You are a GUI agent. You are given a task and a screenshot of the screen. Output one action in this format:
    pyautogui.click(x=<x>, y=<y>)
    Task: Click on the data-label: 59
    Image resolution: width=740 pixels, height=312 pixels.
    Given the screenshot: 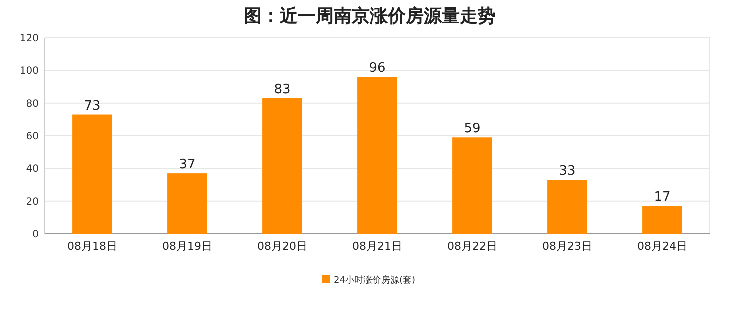 What is the action you would take?
    pyautogui.click(x=472, y=129)
    